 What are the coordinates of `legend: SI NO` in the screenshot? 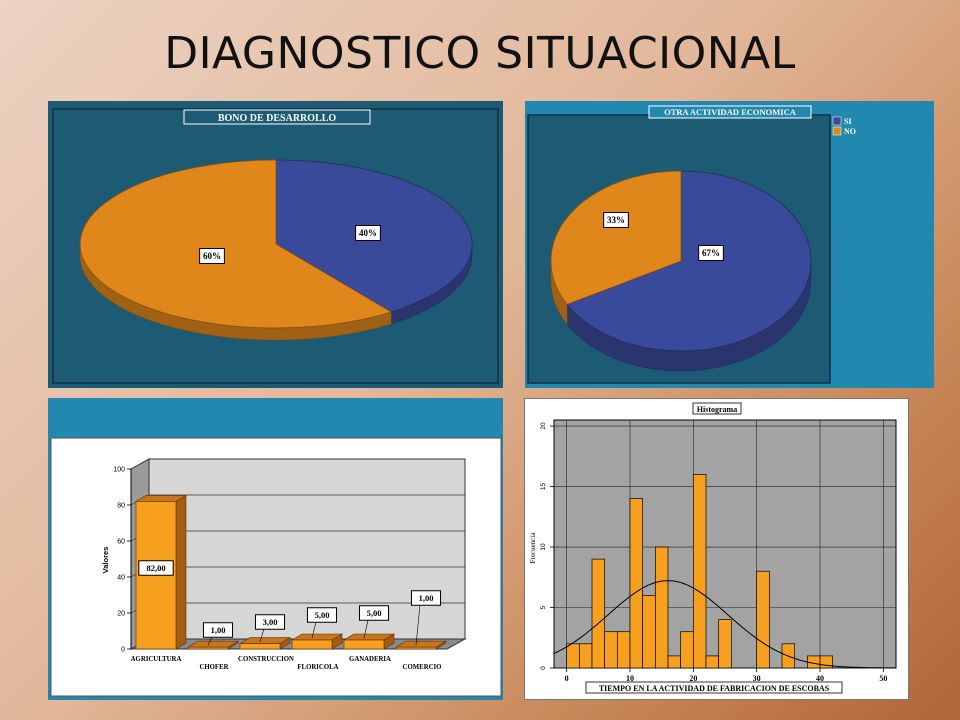 It's located at (844, 126).